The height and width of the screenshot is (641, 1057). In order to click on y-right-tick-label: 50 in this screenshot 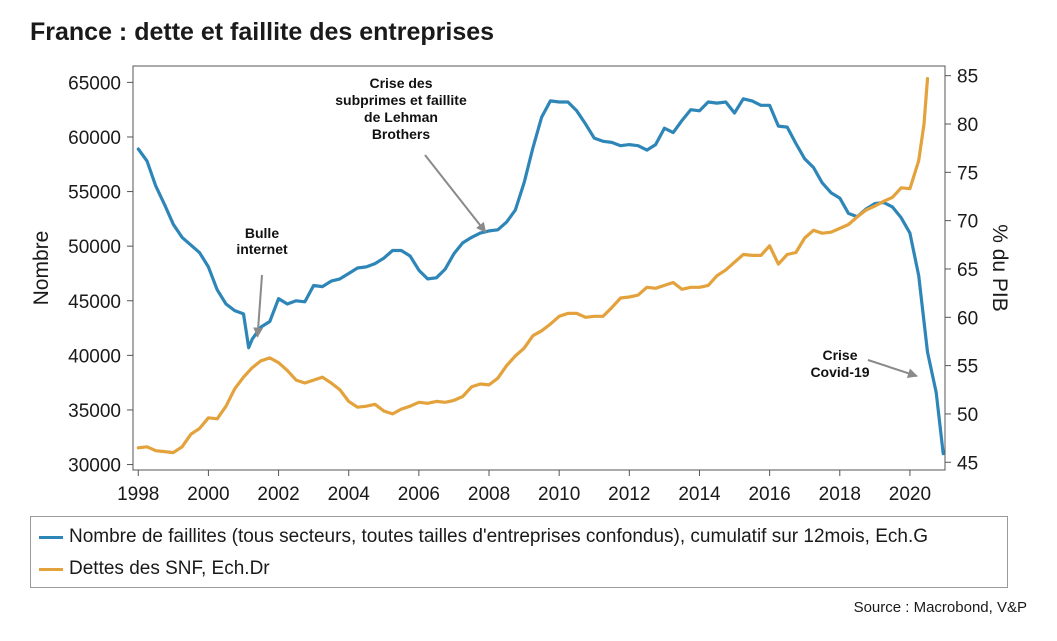, I will do `click(967, 415)`.